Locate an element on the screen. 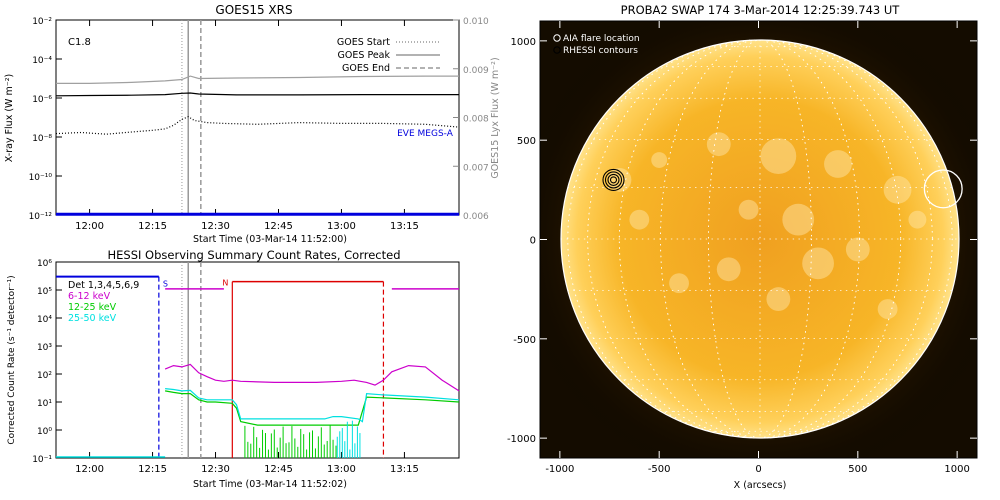  hessi-ytick-label: 10³ is located at coordinates (44, 348).